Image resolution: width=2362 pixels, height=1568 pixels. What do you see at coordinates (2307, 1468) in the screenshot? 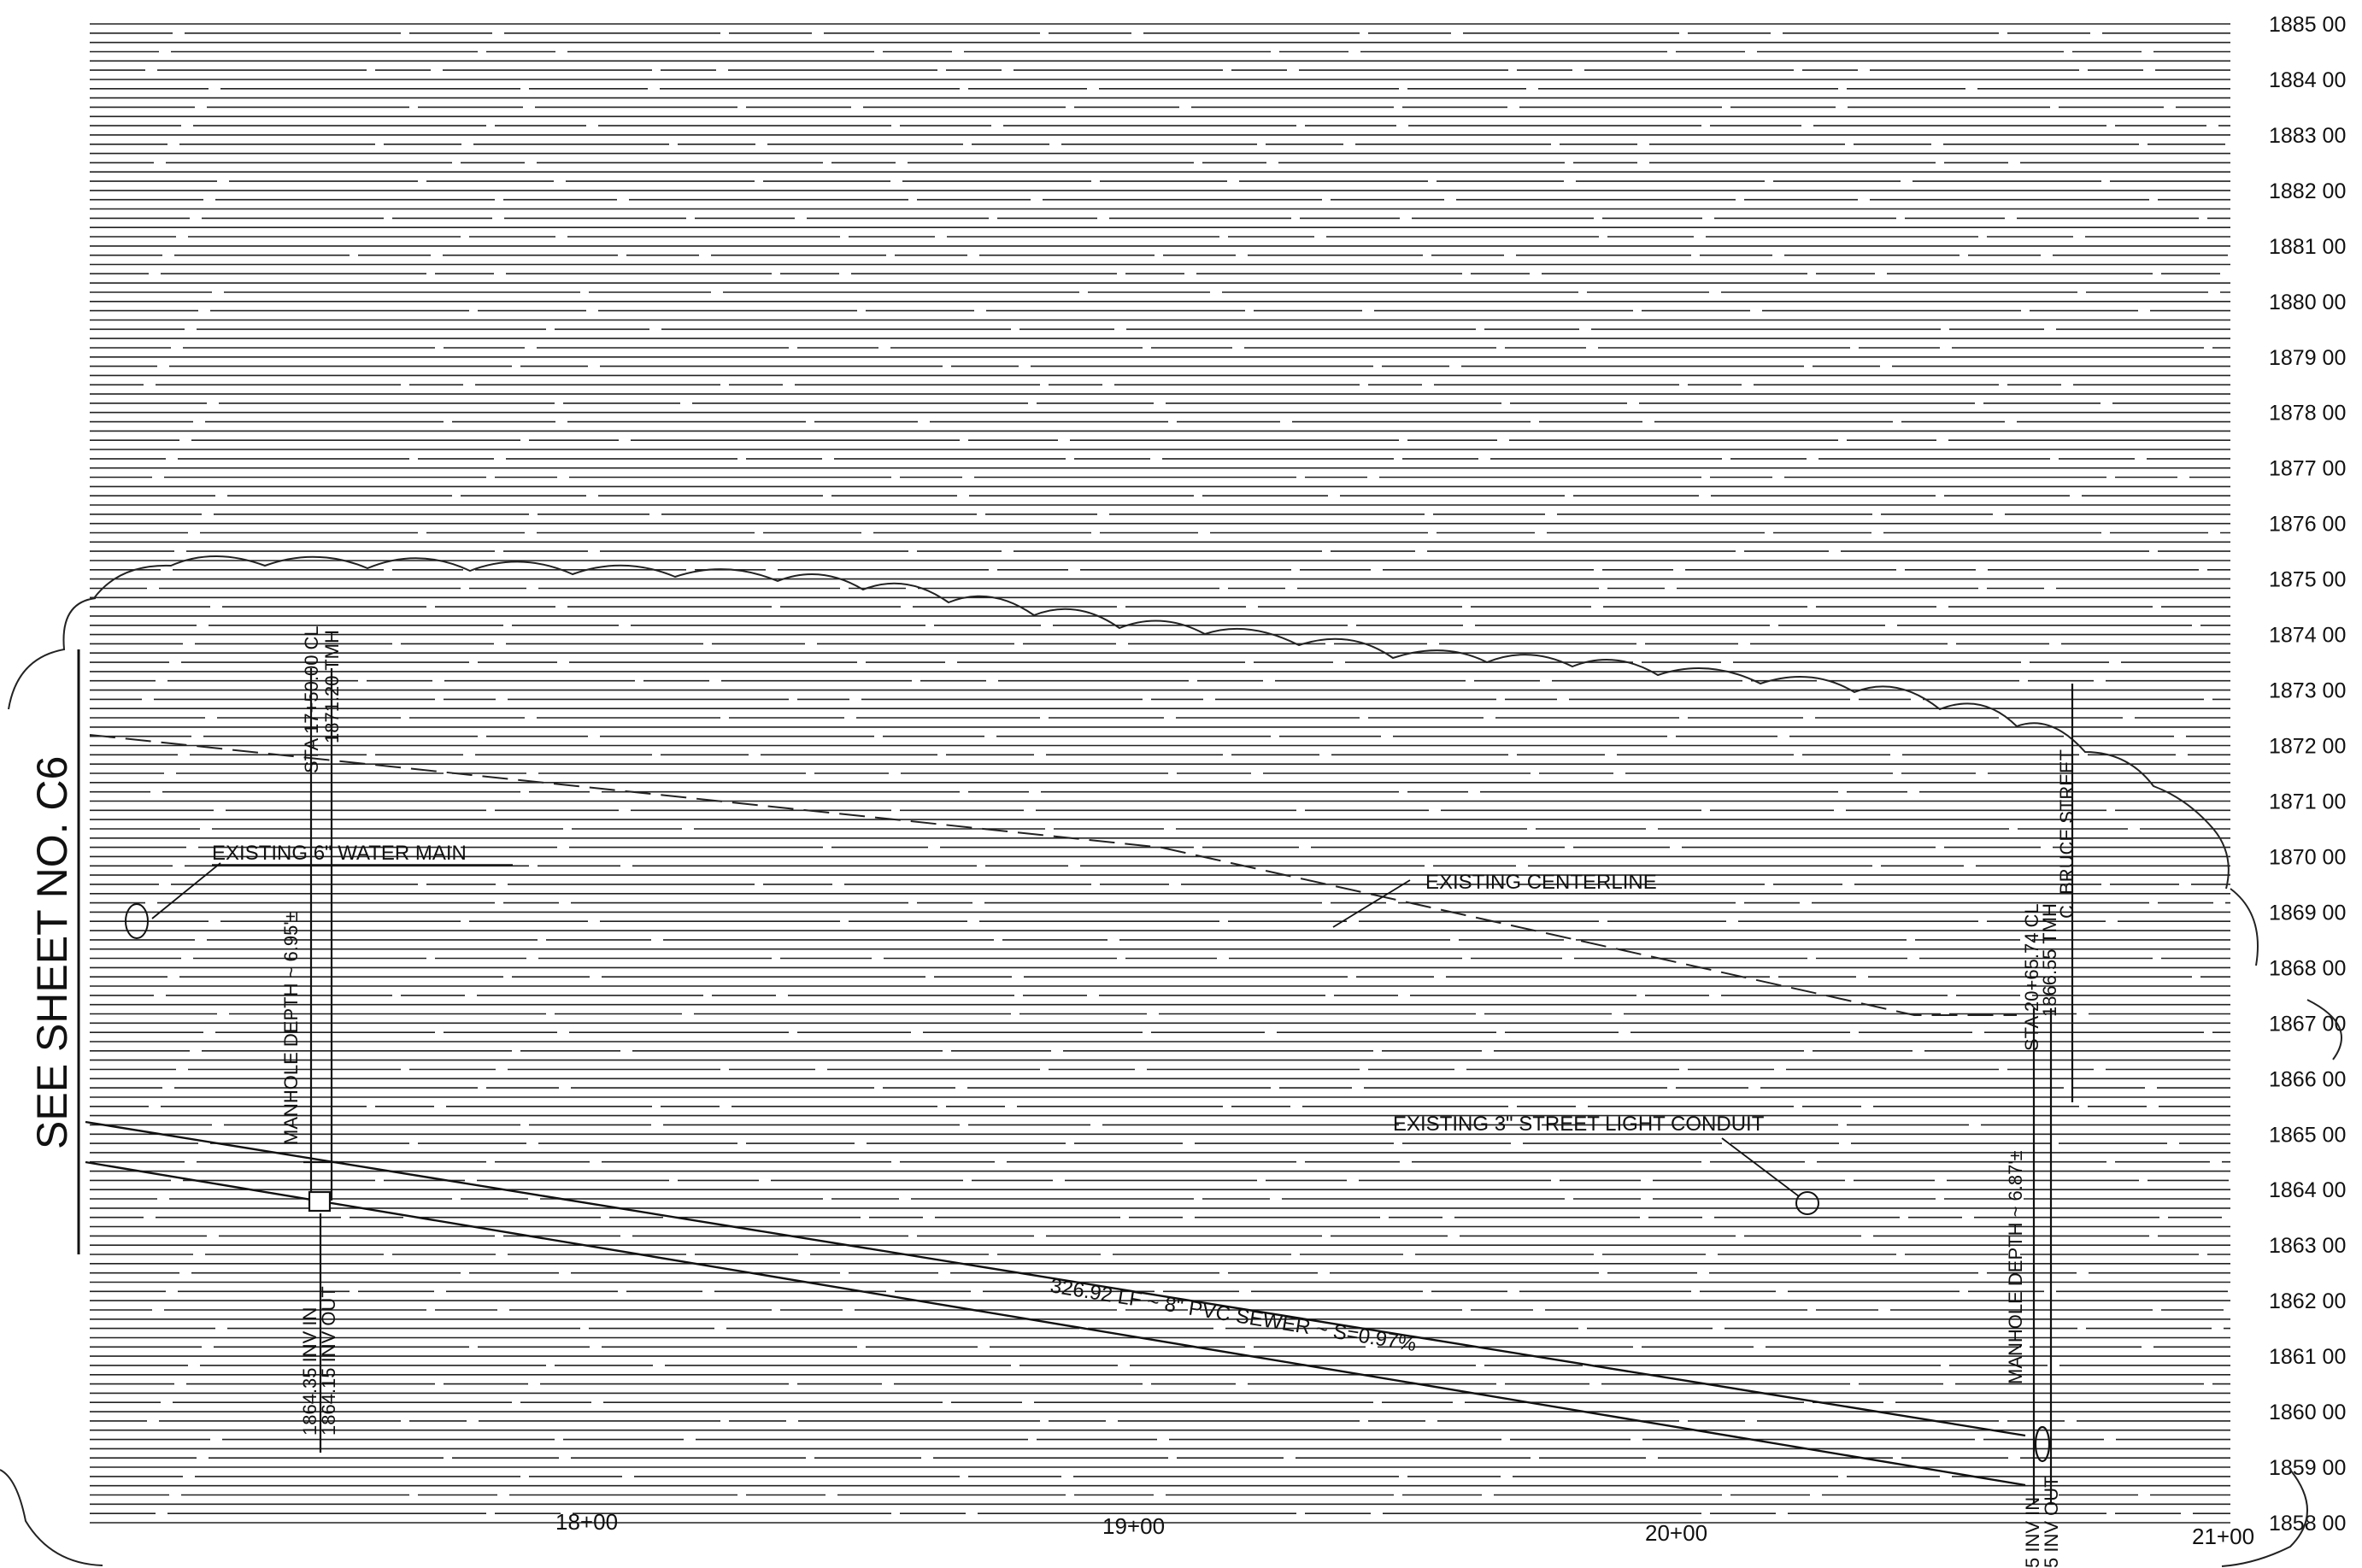
I see `elevation-label: 1859 00` at bounding box center [2307, 1468].